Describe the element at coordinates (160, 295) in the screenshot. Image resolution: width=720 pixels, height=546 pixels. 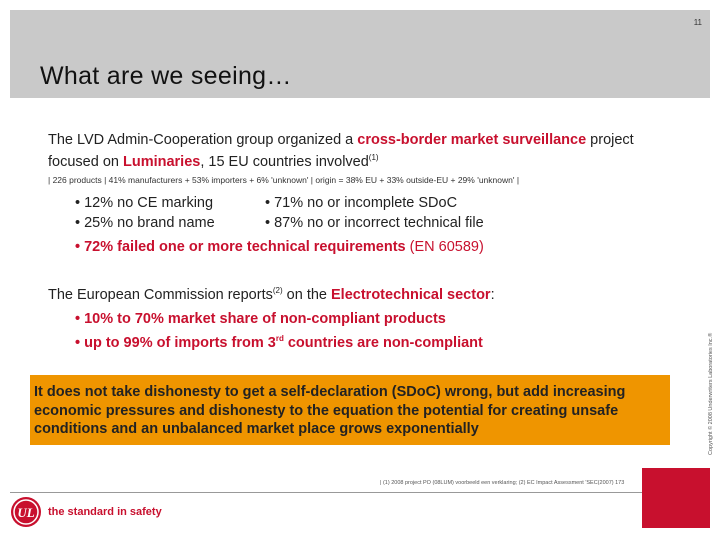
I see `ec-text-a: The European Commission reports` at that location.